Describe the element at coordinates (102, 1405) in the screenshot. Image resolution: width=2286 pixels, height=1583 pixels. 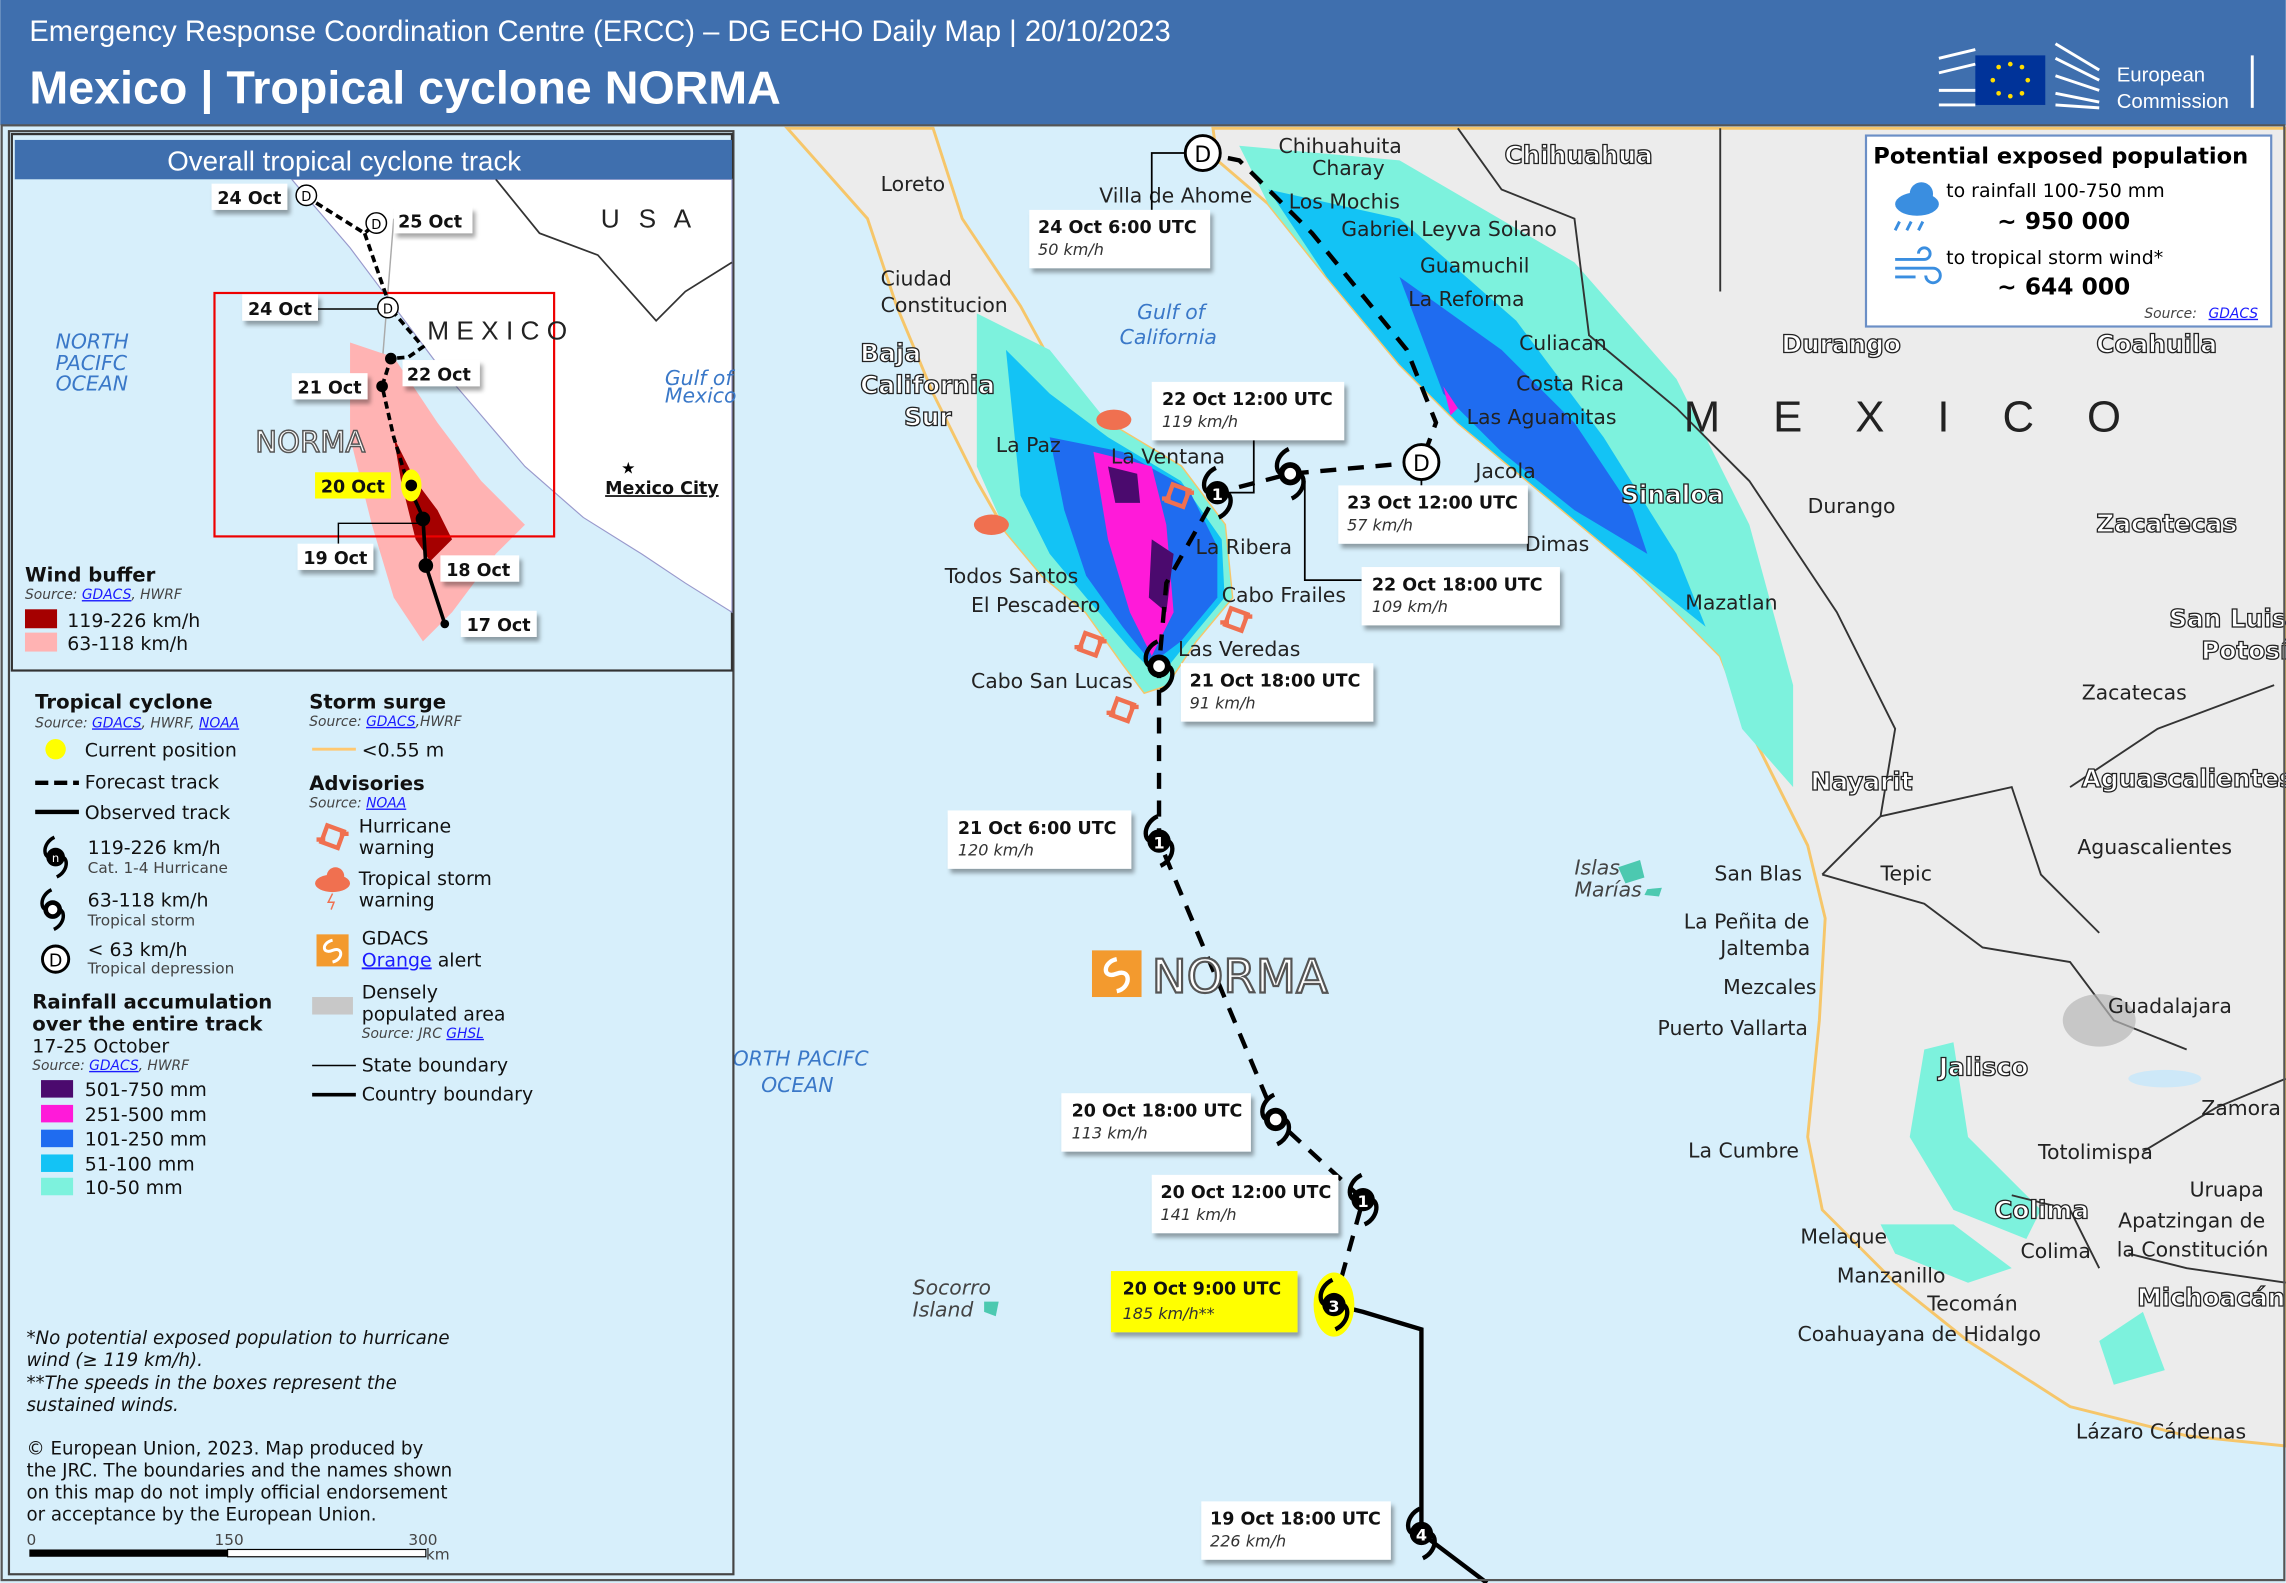
I see `svg-text: sustained winds.` at that location.